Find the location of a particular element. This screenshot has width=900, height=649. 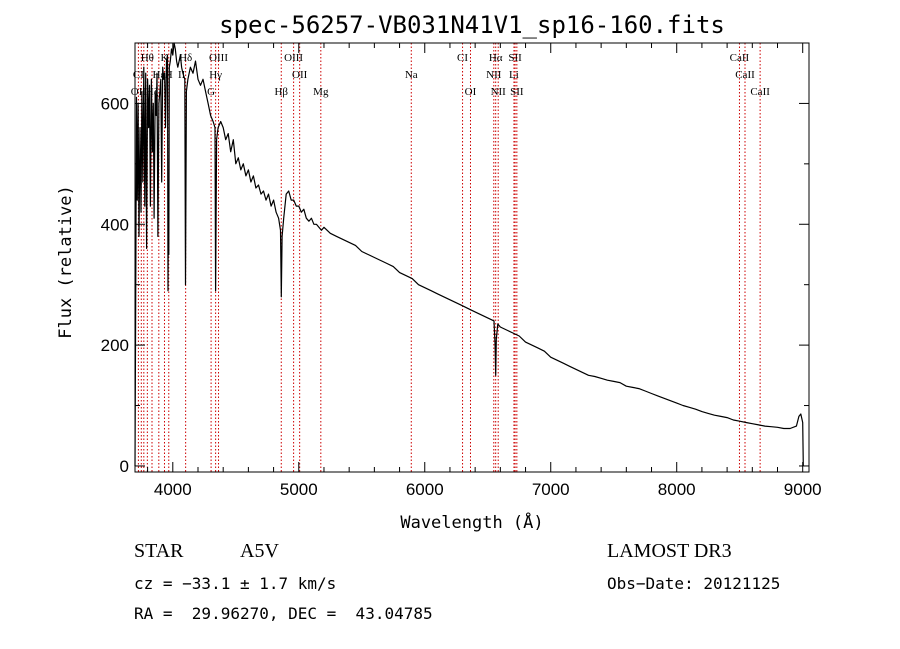

annotation-mg-23: Mg is located at coordinates (321, 92).